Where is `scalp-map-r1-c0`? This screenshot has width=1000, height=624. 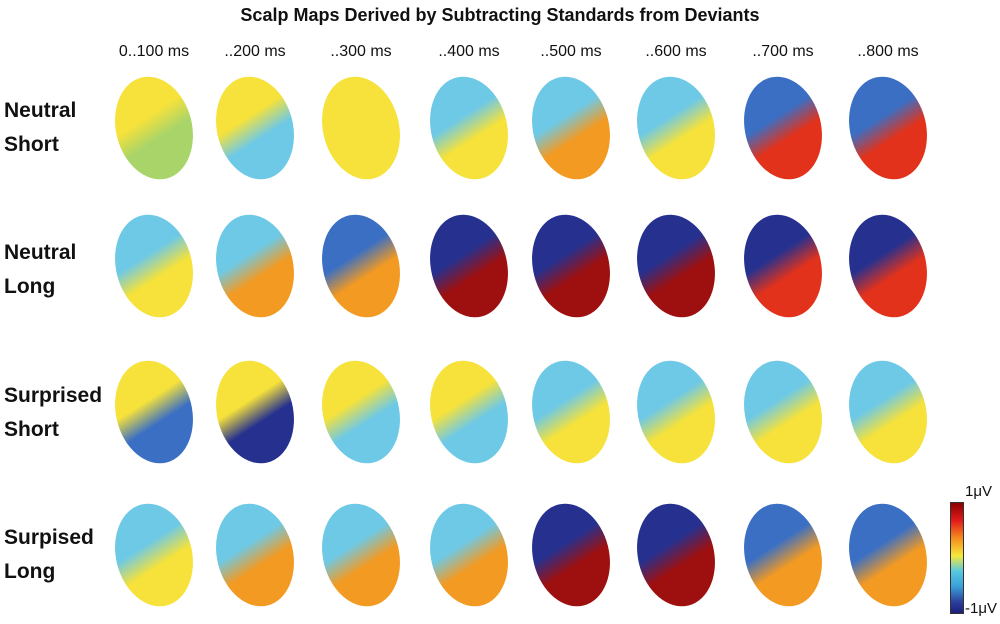
scalp-map-r1-c0 is located at coordinates (154, 266).